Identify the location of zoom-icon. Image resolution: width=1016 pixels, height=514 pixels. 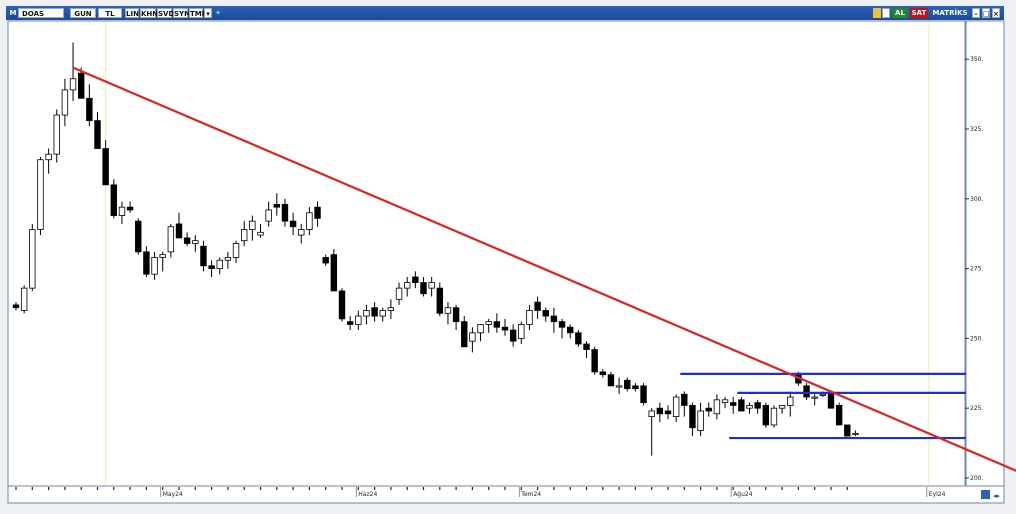
(985, 494).